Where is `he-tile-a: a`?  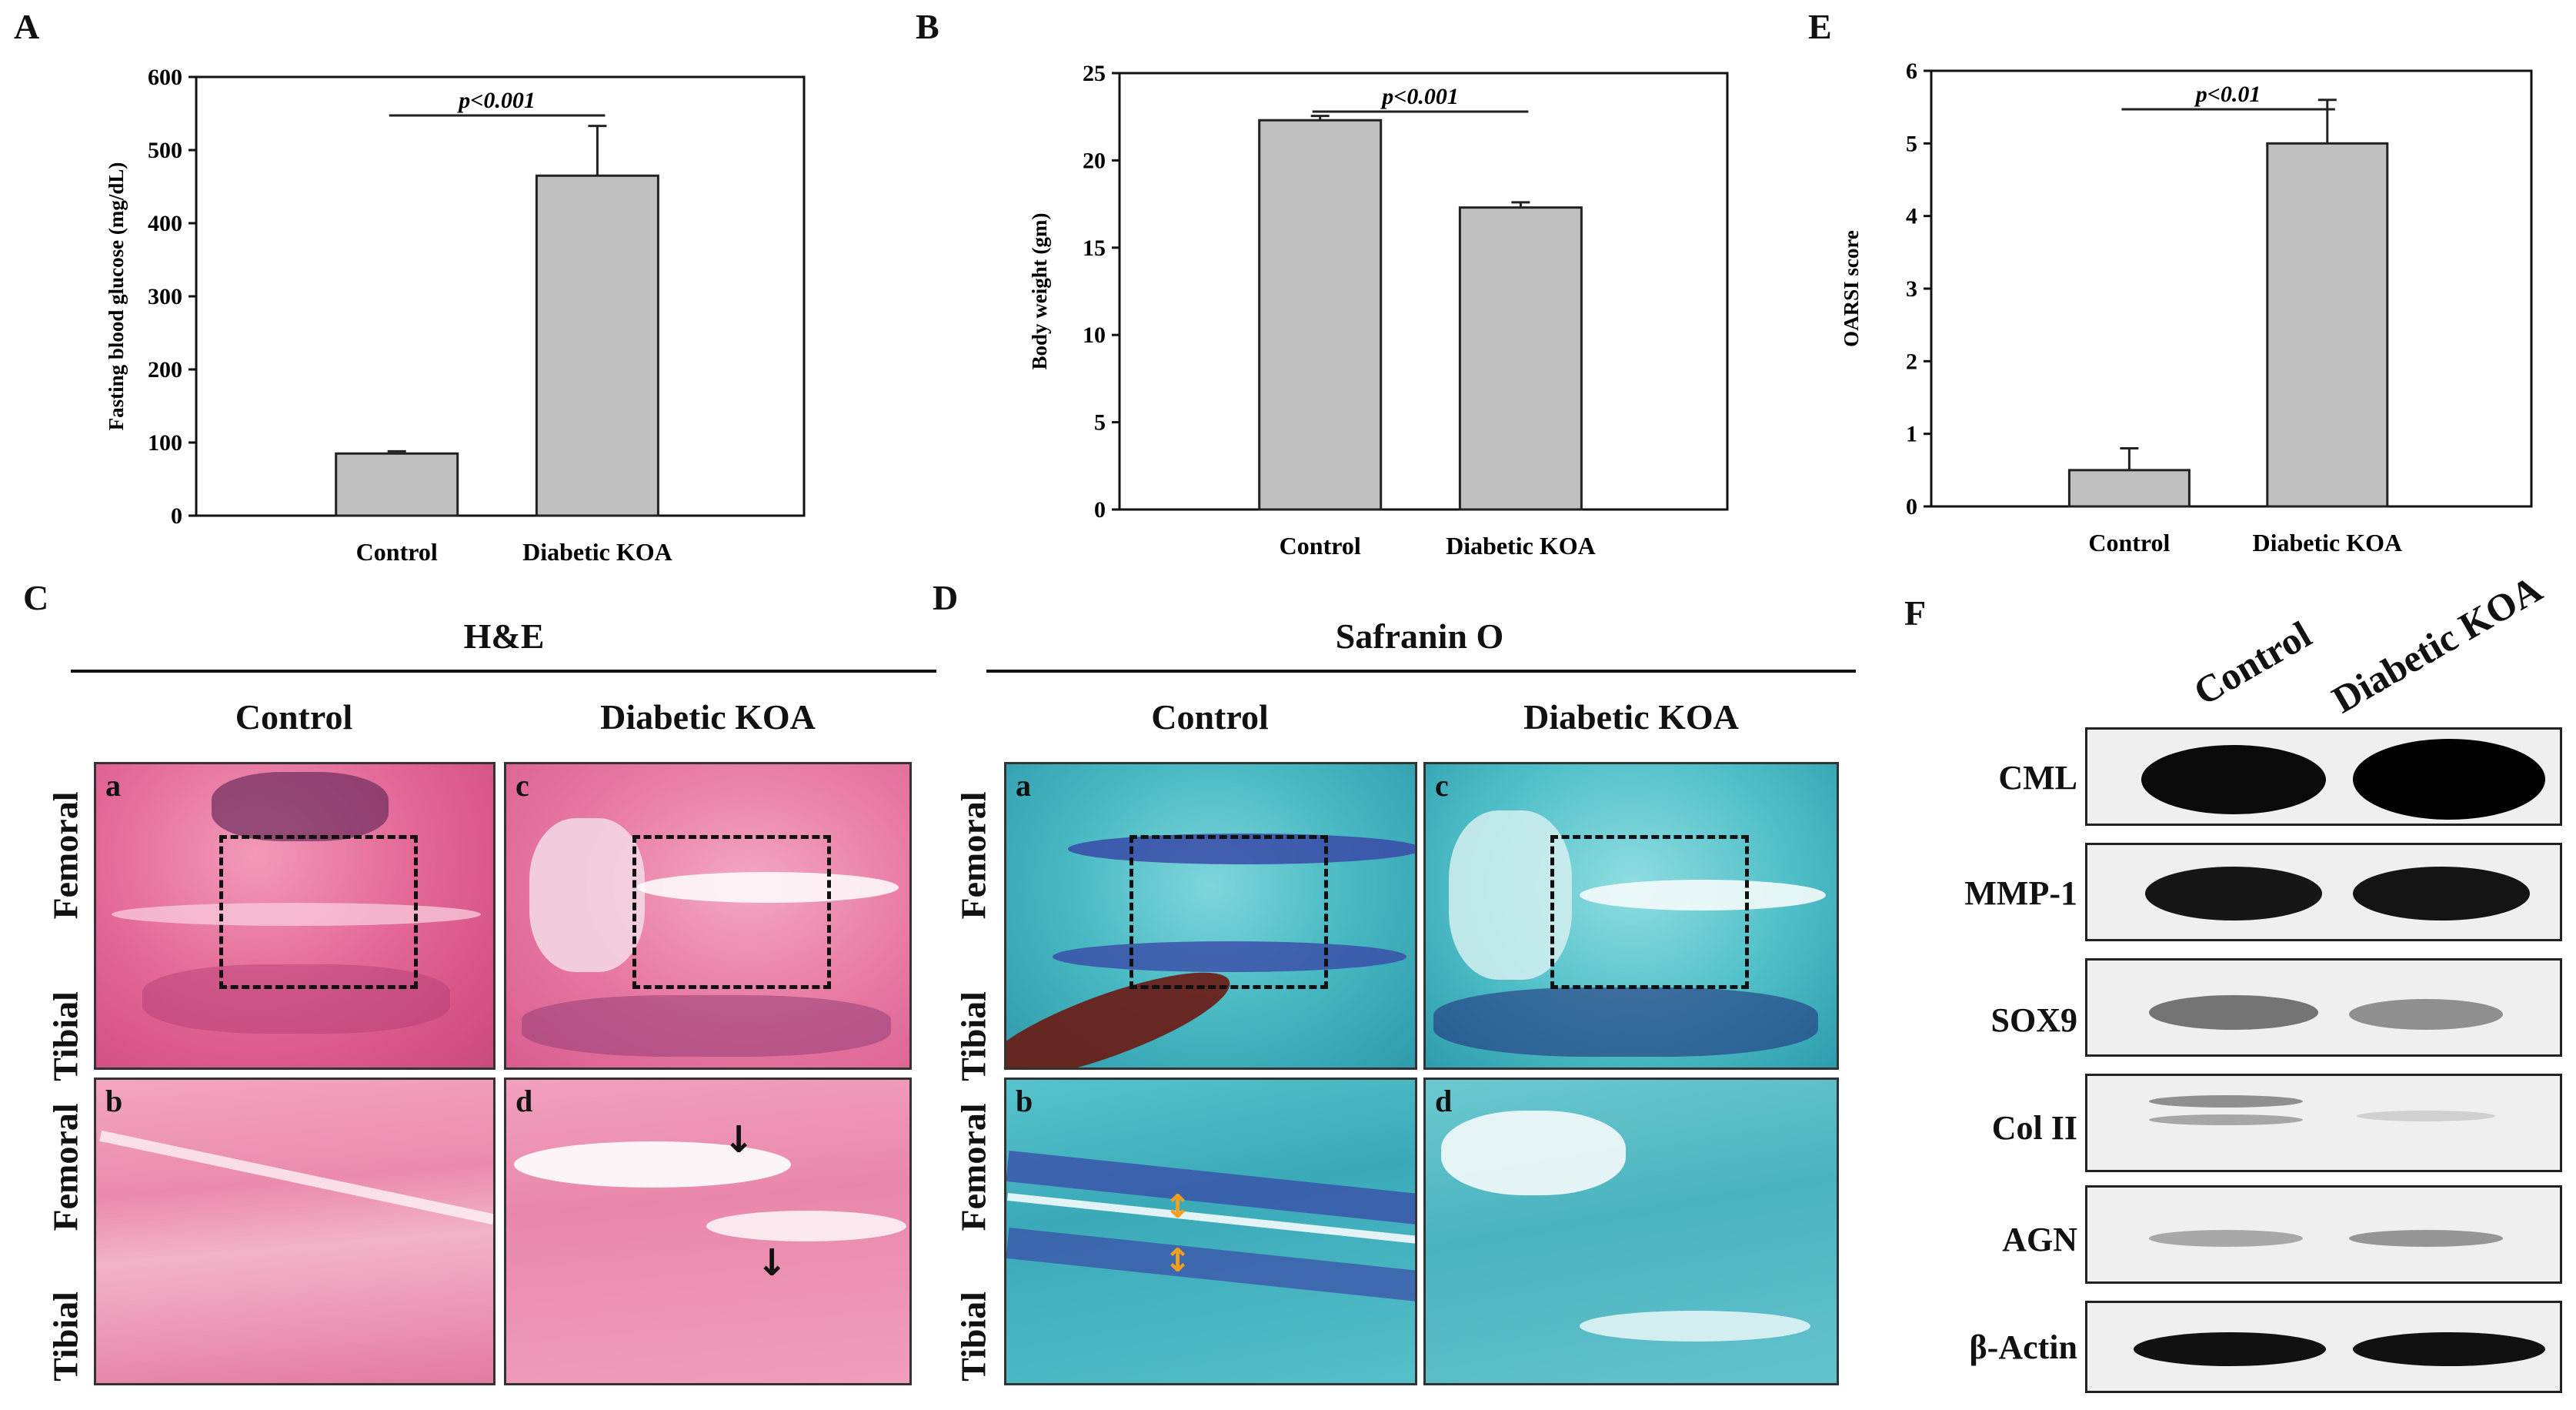 he-tile-a: a is located at coordinates (295, 916).